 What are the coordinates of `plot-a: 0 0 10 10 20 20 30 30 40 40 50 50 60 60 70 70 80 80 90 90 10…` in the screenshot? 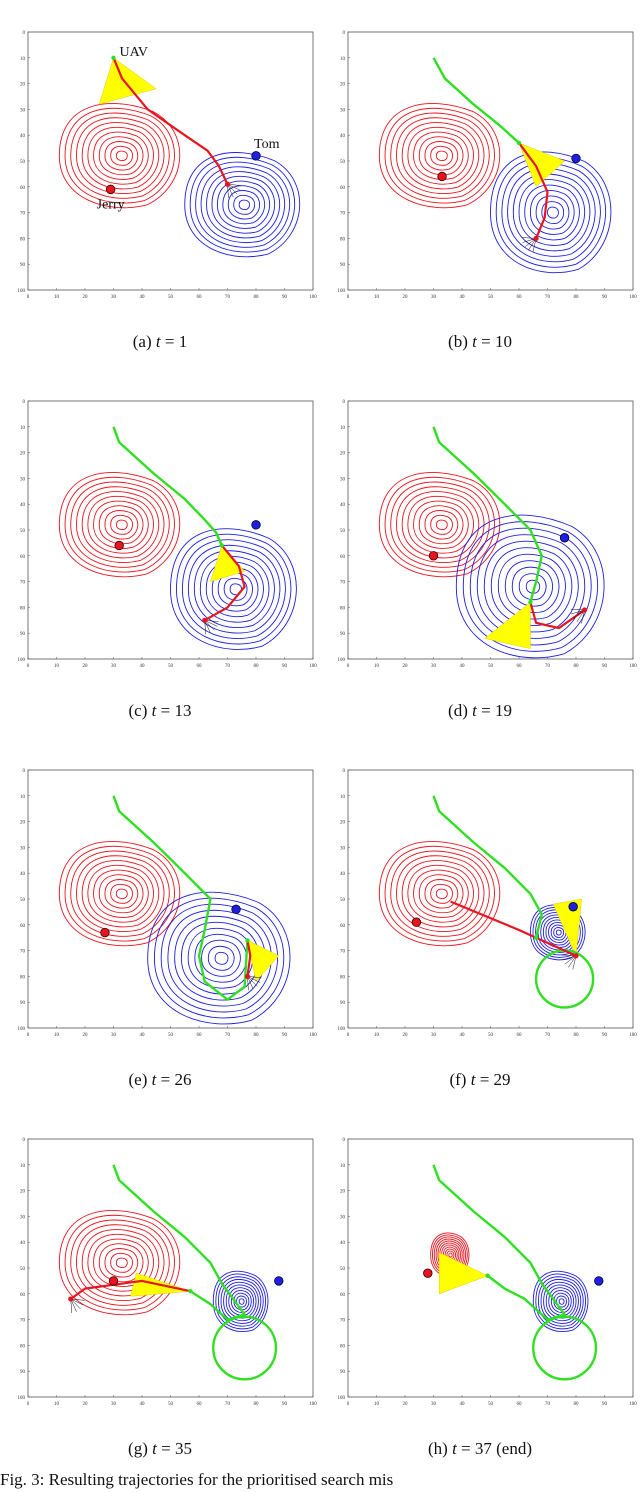 It's located at (168, 165).